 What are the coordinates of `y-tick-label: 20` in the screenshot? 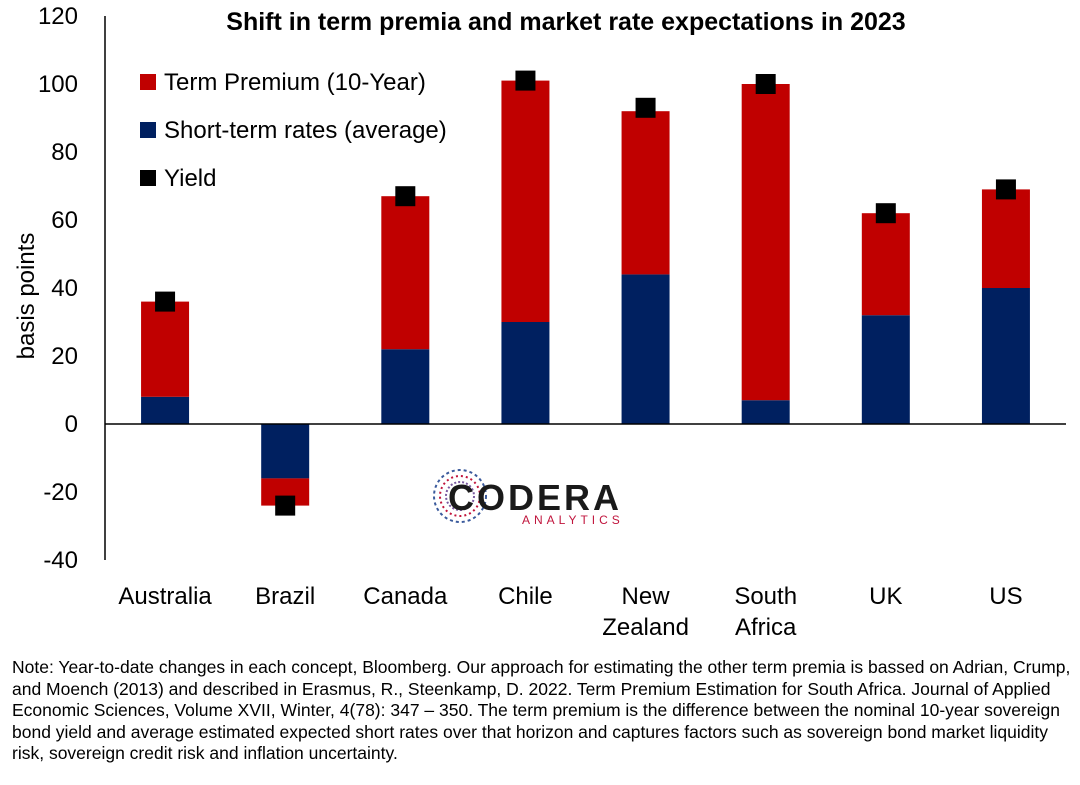 It's located at (64, 356).